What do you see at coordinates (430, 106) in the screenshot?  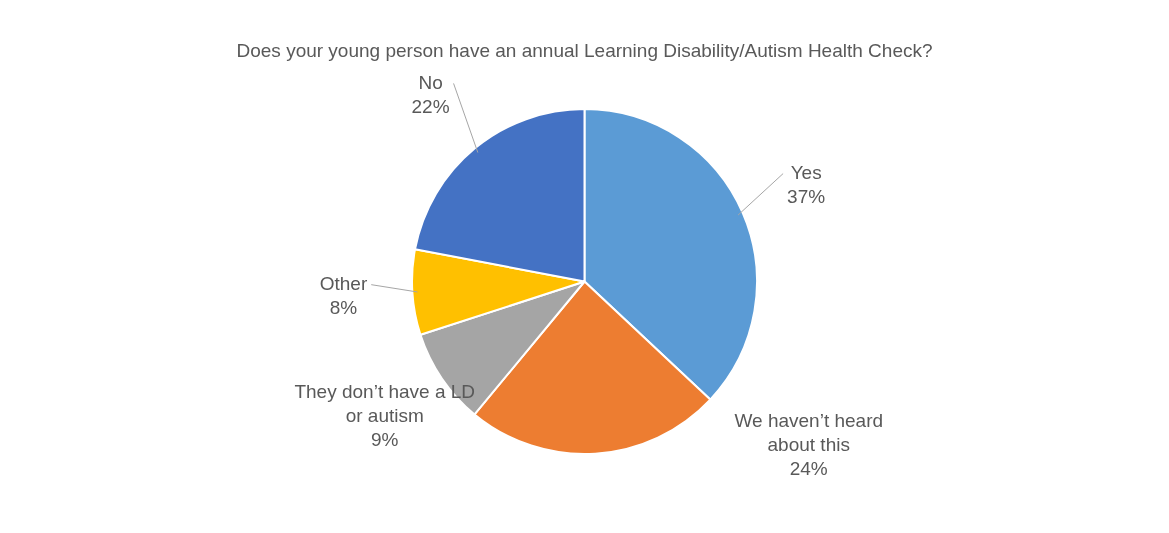 I see `data-label: 22%` at bounding box center [430, 106].